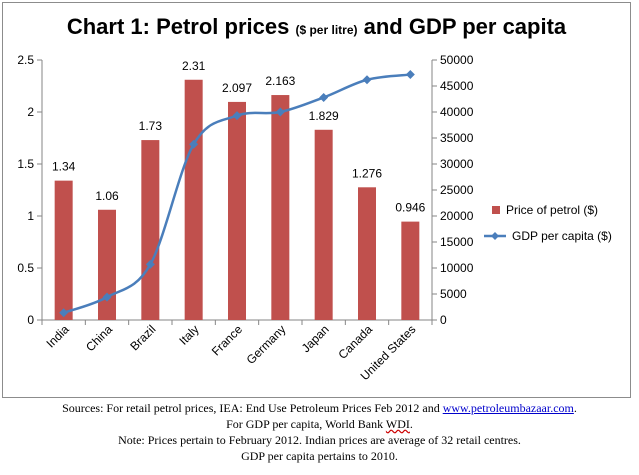 This screenshot has height=475, width=639. What do you see at coordinates (142, 337) in the screenshot?
I see `category-label: Brazil` at bounding box center [142, 337].